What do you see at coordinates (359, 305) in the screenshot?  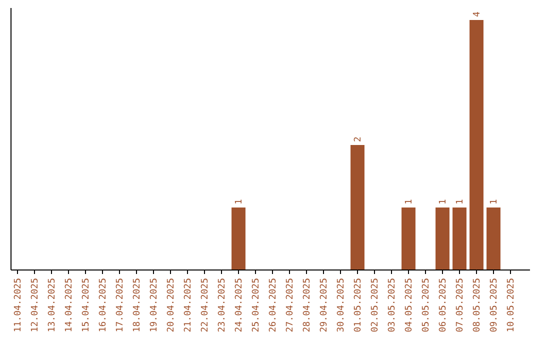 I see `x-tick-label: 01.05.2025` at bounding box center [359, 305].